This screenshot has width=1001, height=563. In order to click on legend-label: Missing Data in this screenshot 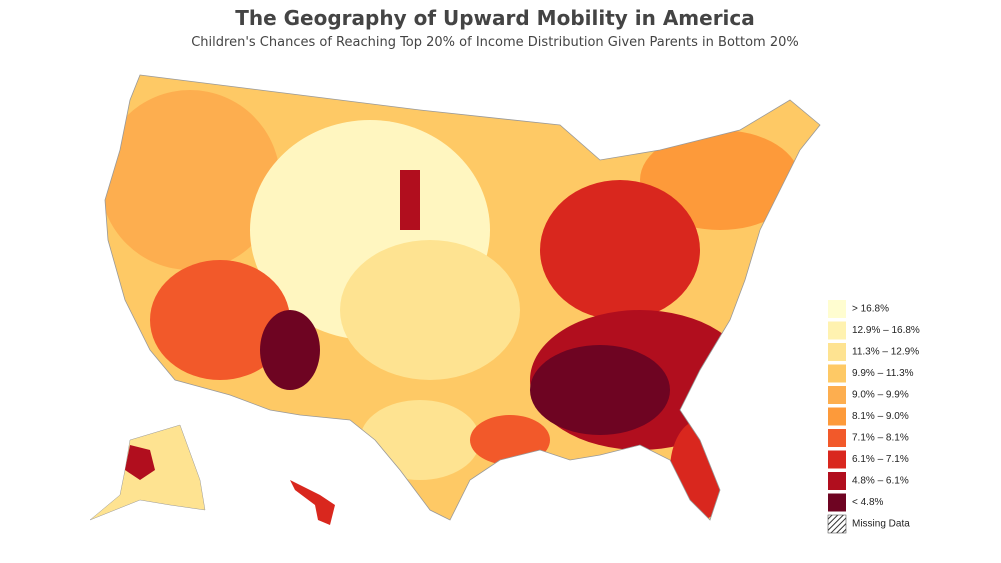, I will do `click(881, 524)`.